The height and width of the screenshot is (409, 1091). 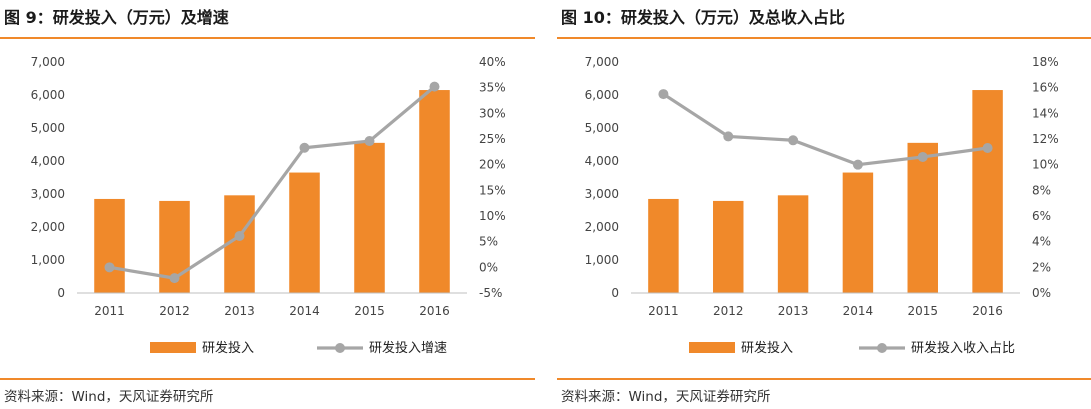 I want to click on right-axis-tick-label: 20%, so click(x=492, y=165).